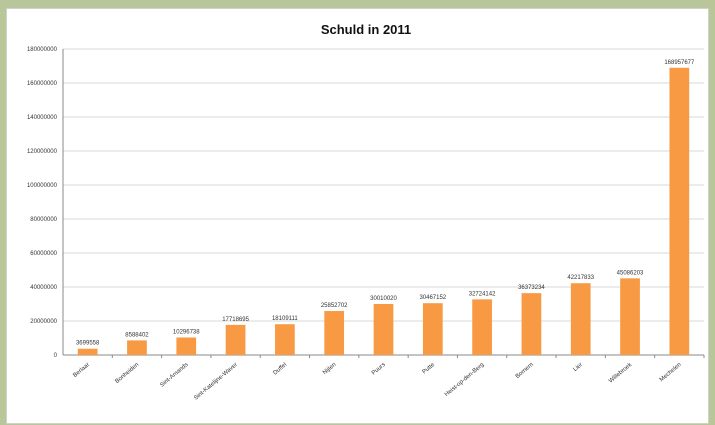  Describe the element at coordinates (630, 273) in the screenshot. I see `data-label: 45086203` at that location.